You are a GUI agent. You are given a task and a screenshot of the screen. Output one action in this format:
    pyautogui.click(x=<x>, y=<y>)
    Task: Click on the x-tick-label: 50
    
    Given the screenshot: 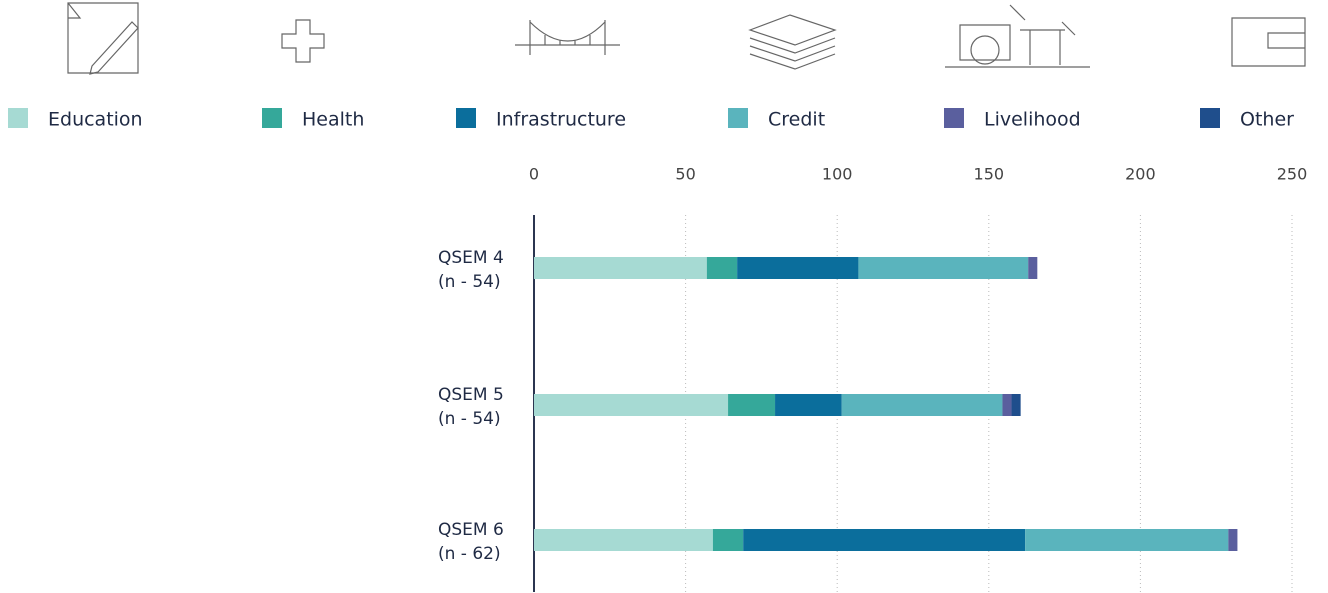 What is the action you would take?
    pyautogui.click(x=685, y=174)
    